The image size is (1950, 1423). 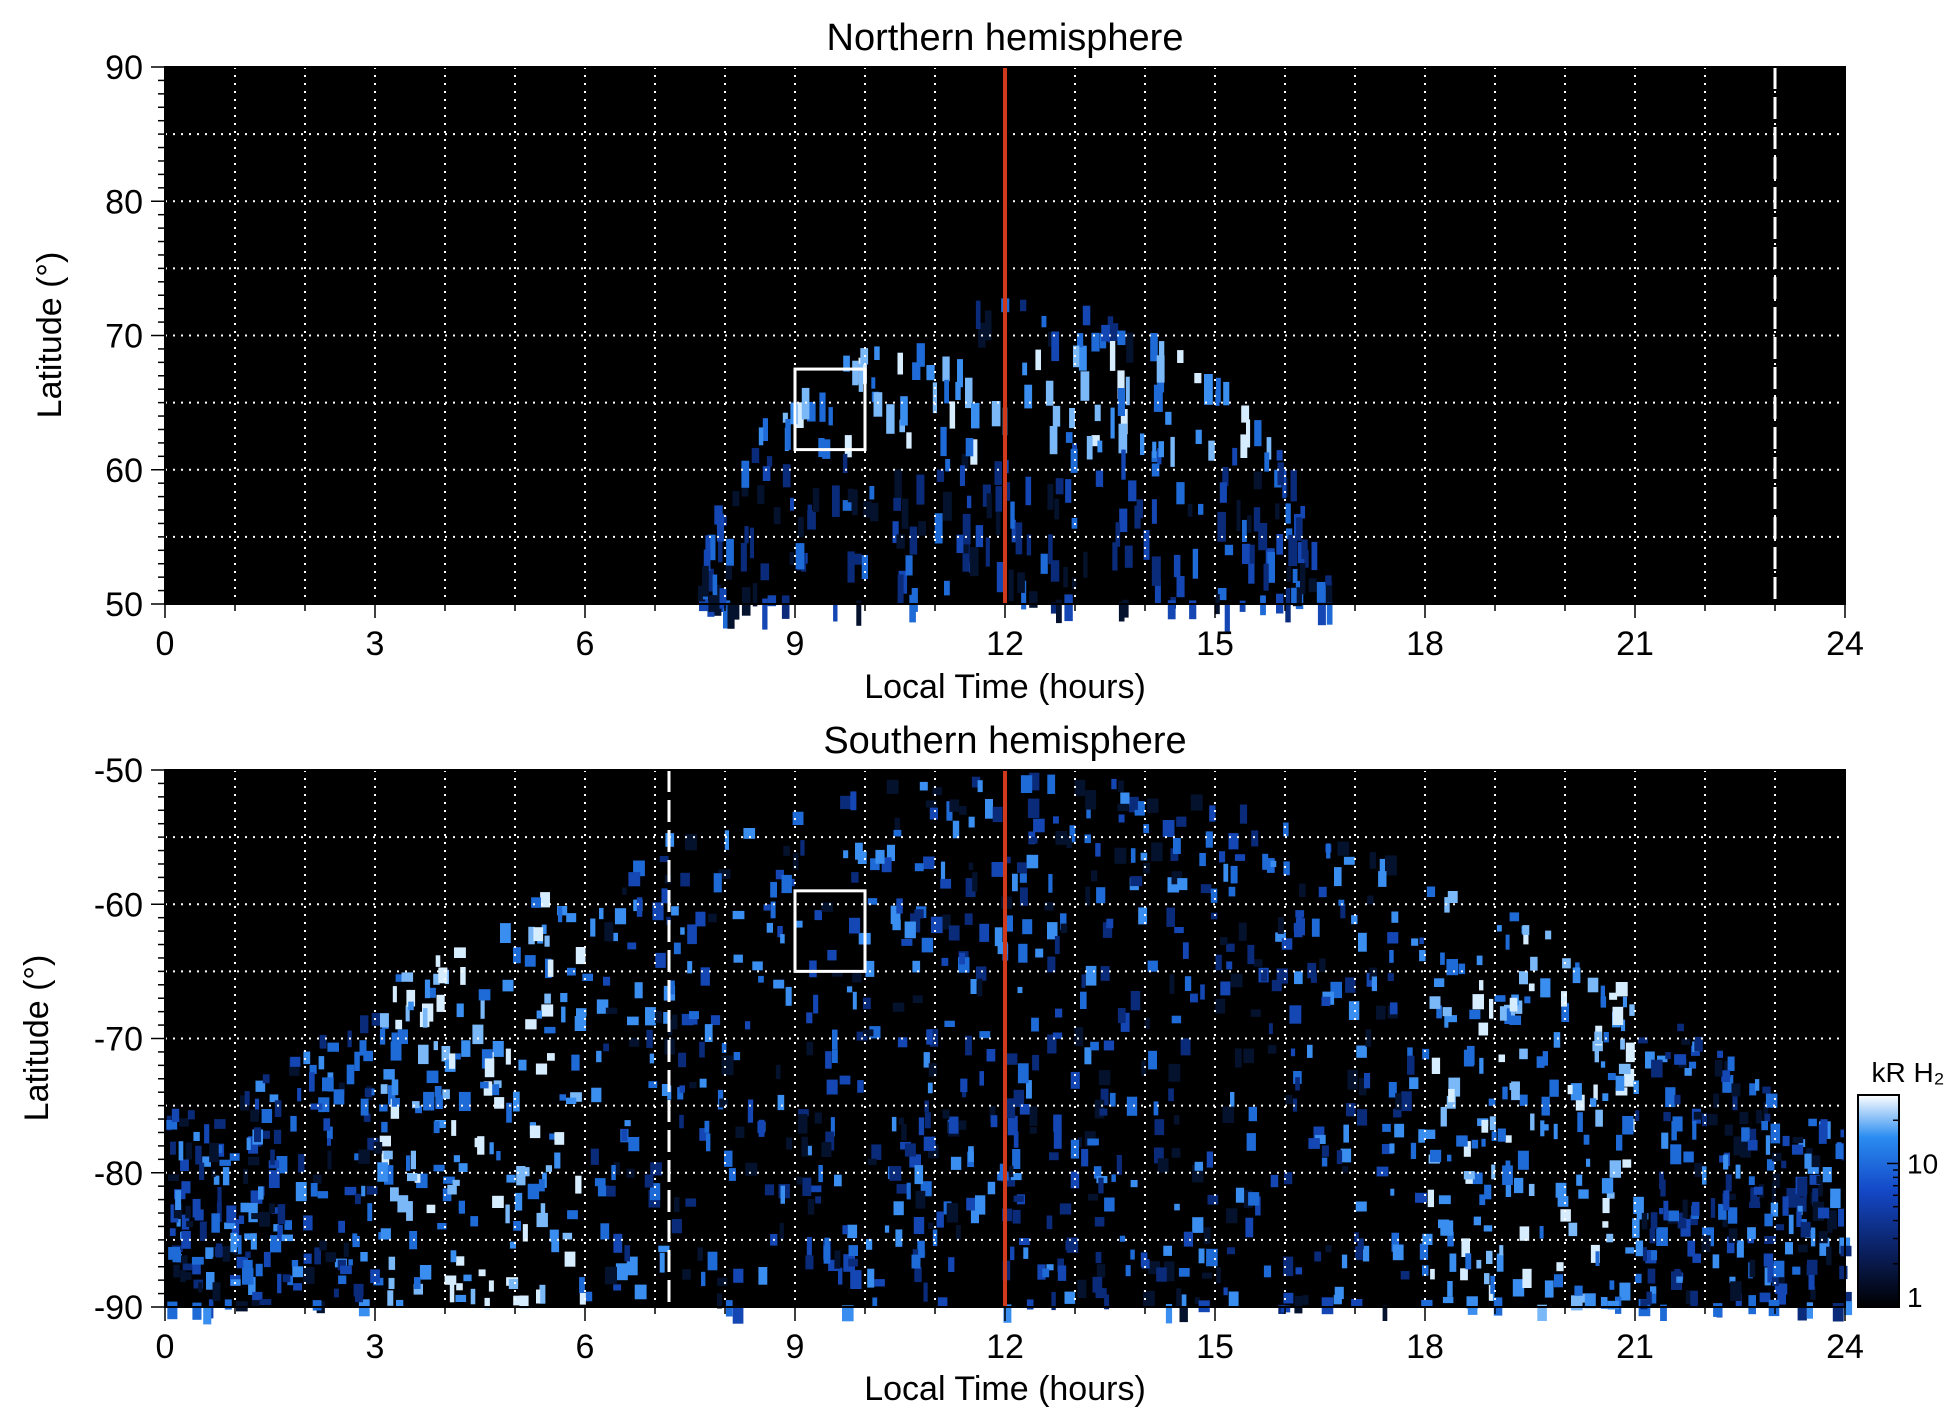 I want to click on colorbar-tick-label: 10, so click(x=1922, y=1163).